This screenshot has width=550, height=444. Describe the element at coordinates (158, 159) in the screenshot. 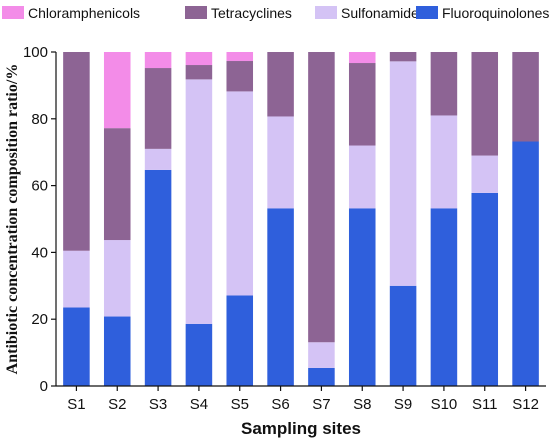

I see `bar-segment-sulfonamides-s3` at that location.